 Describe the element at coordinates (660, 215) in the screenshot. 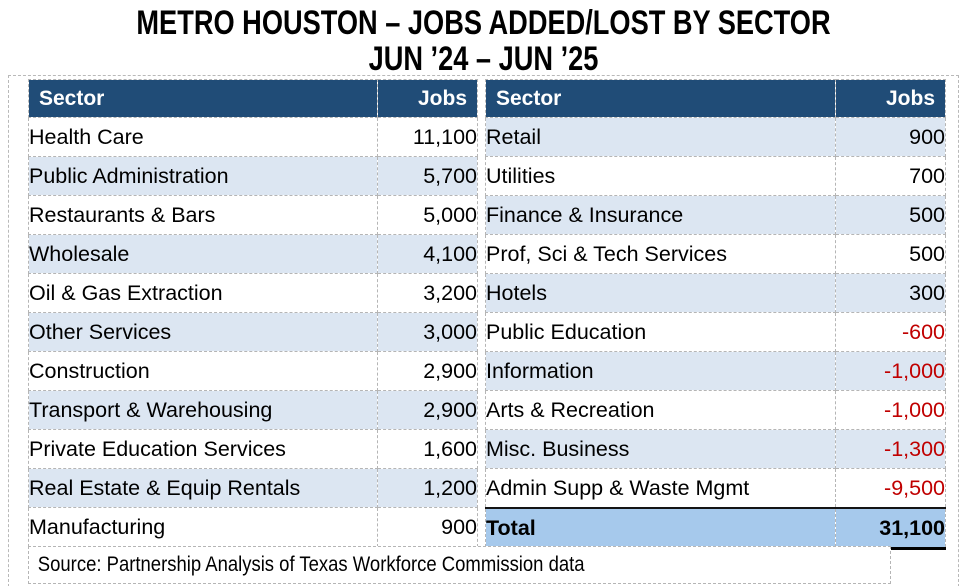

I see `sector-cell: Finance & Insurance` at that location.